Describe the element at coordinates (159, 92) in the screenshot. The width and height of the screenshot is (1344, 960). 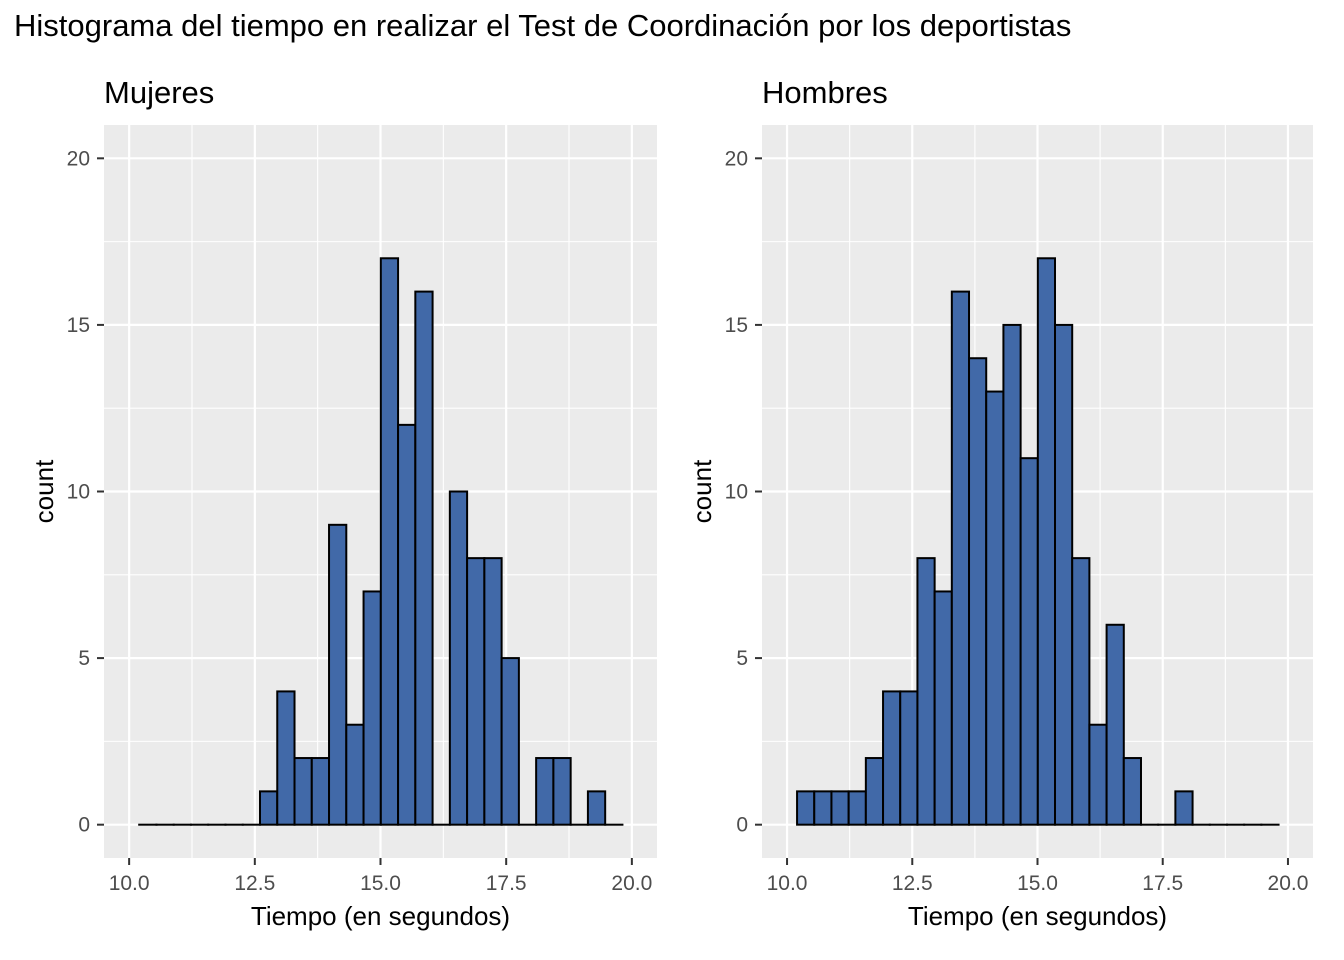
I see `subplot-title-mujeres: Mujeres` at that location.